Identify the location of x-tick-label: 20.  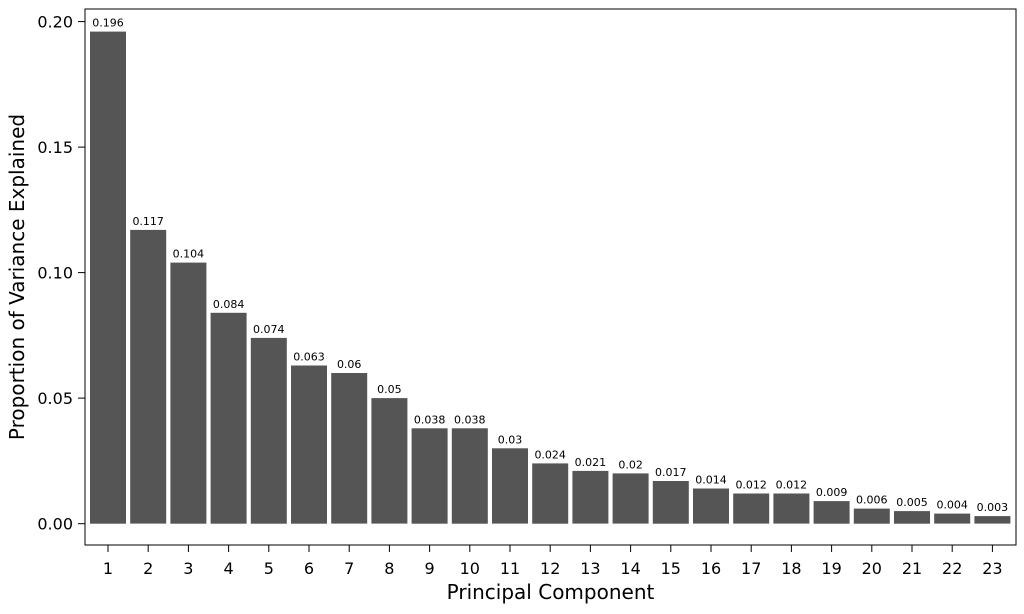
(872, 568).